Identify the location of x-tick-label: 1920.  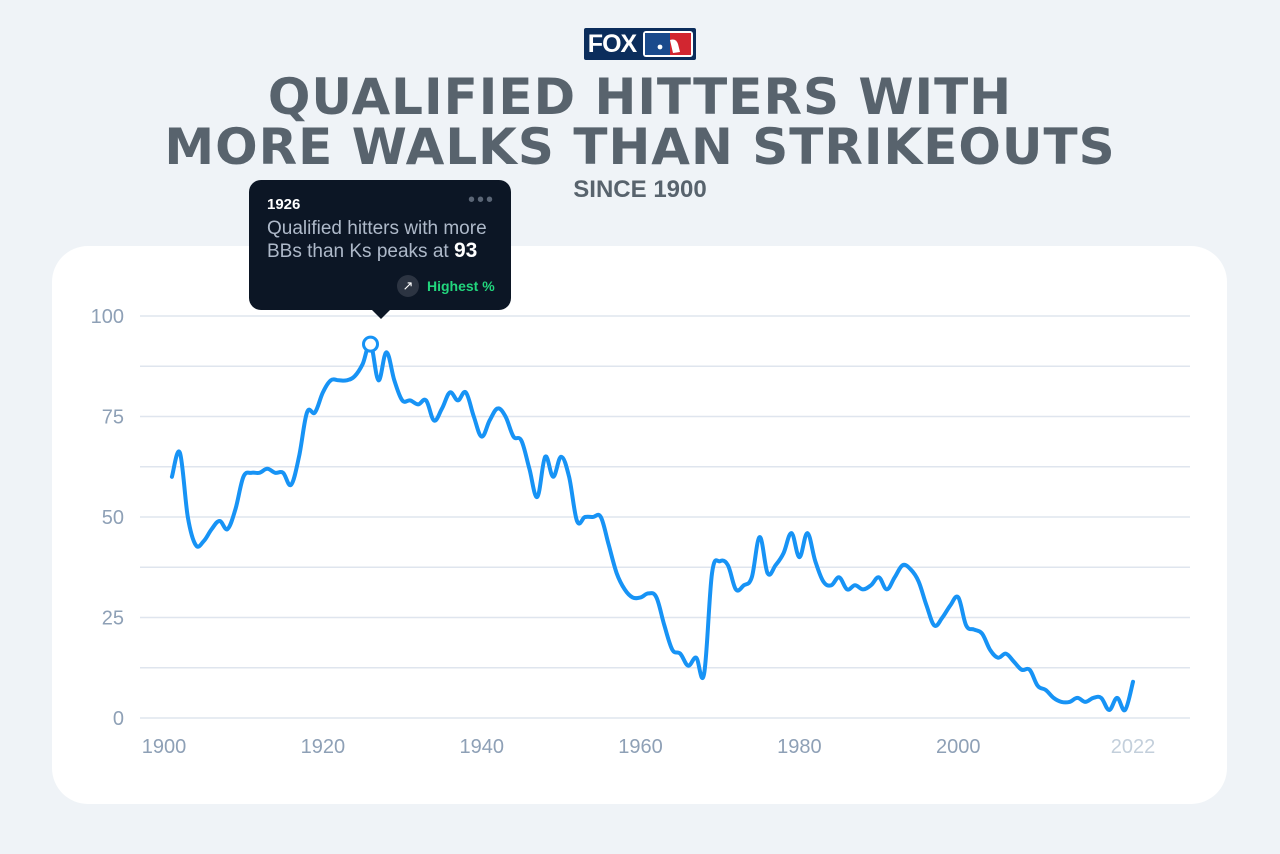
(323, 747).